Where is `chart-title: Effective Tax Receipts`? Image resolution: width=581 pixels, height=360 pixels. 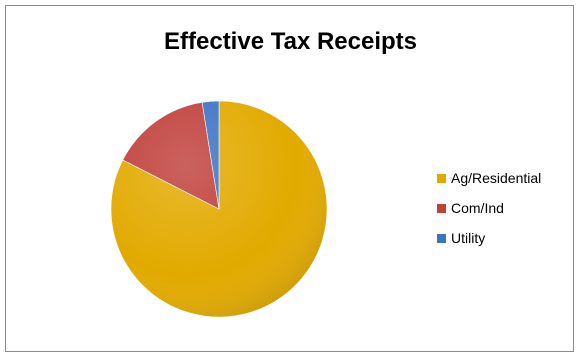
chart-title: Effective Tax Receipts is located at coordinates (290, 41).